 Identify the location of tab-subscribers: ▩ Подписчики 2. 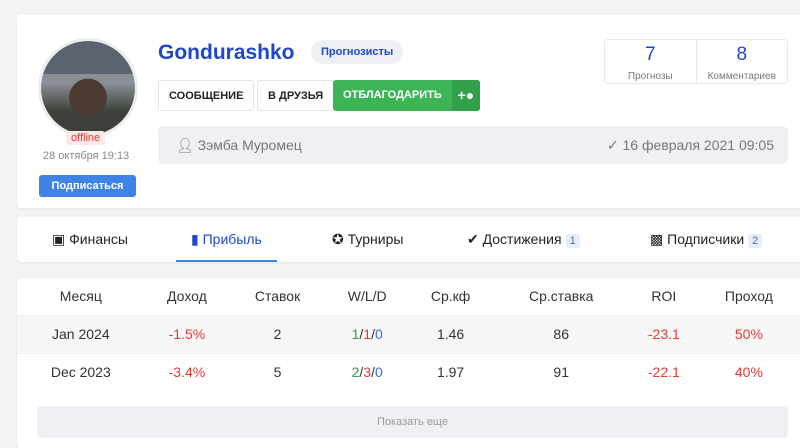
(706, 239).